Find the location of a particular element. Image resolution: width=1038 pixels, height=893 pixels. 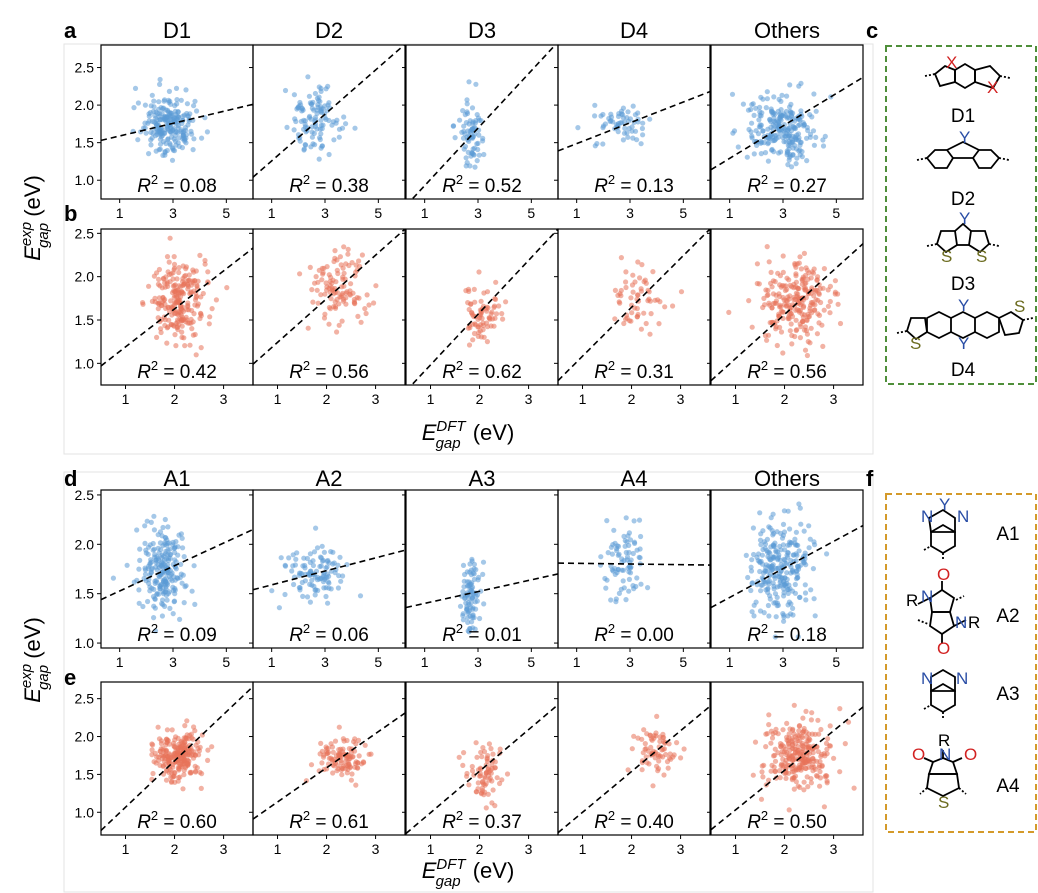

r2-value: = 0.01 is located at coordinates (492, 635).